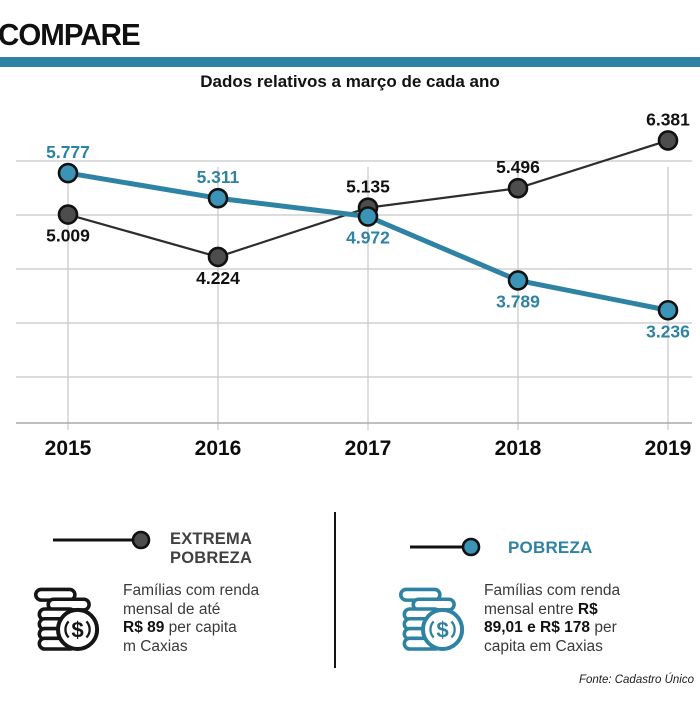 This screenshot has height=718, width=700. What do you see at coordinates (211, 558) in the screenshot?
I see `extrema-label-line2: POBREZA` at bounding box center [211, 558].